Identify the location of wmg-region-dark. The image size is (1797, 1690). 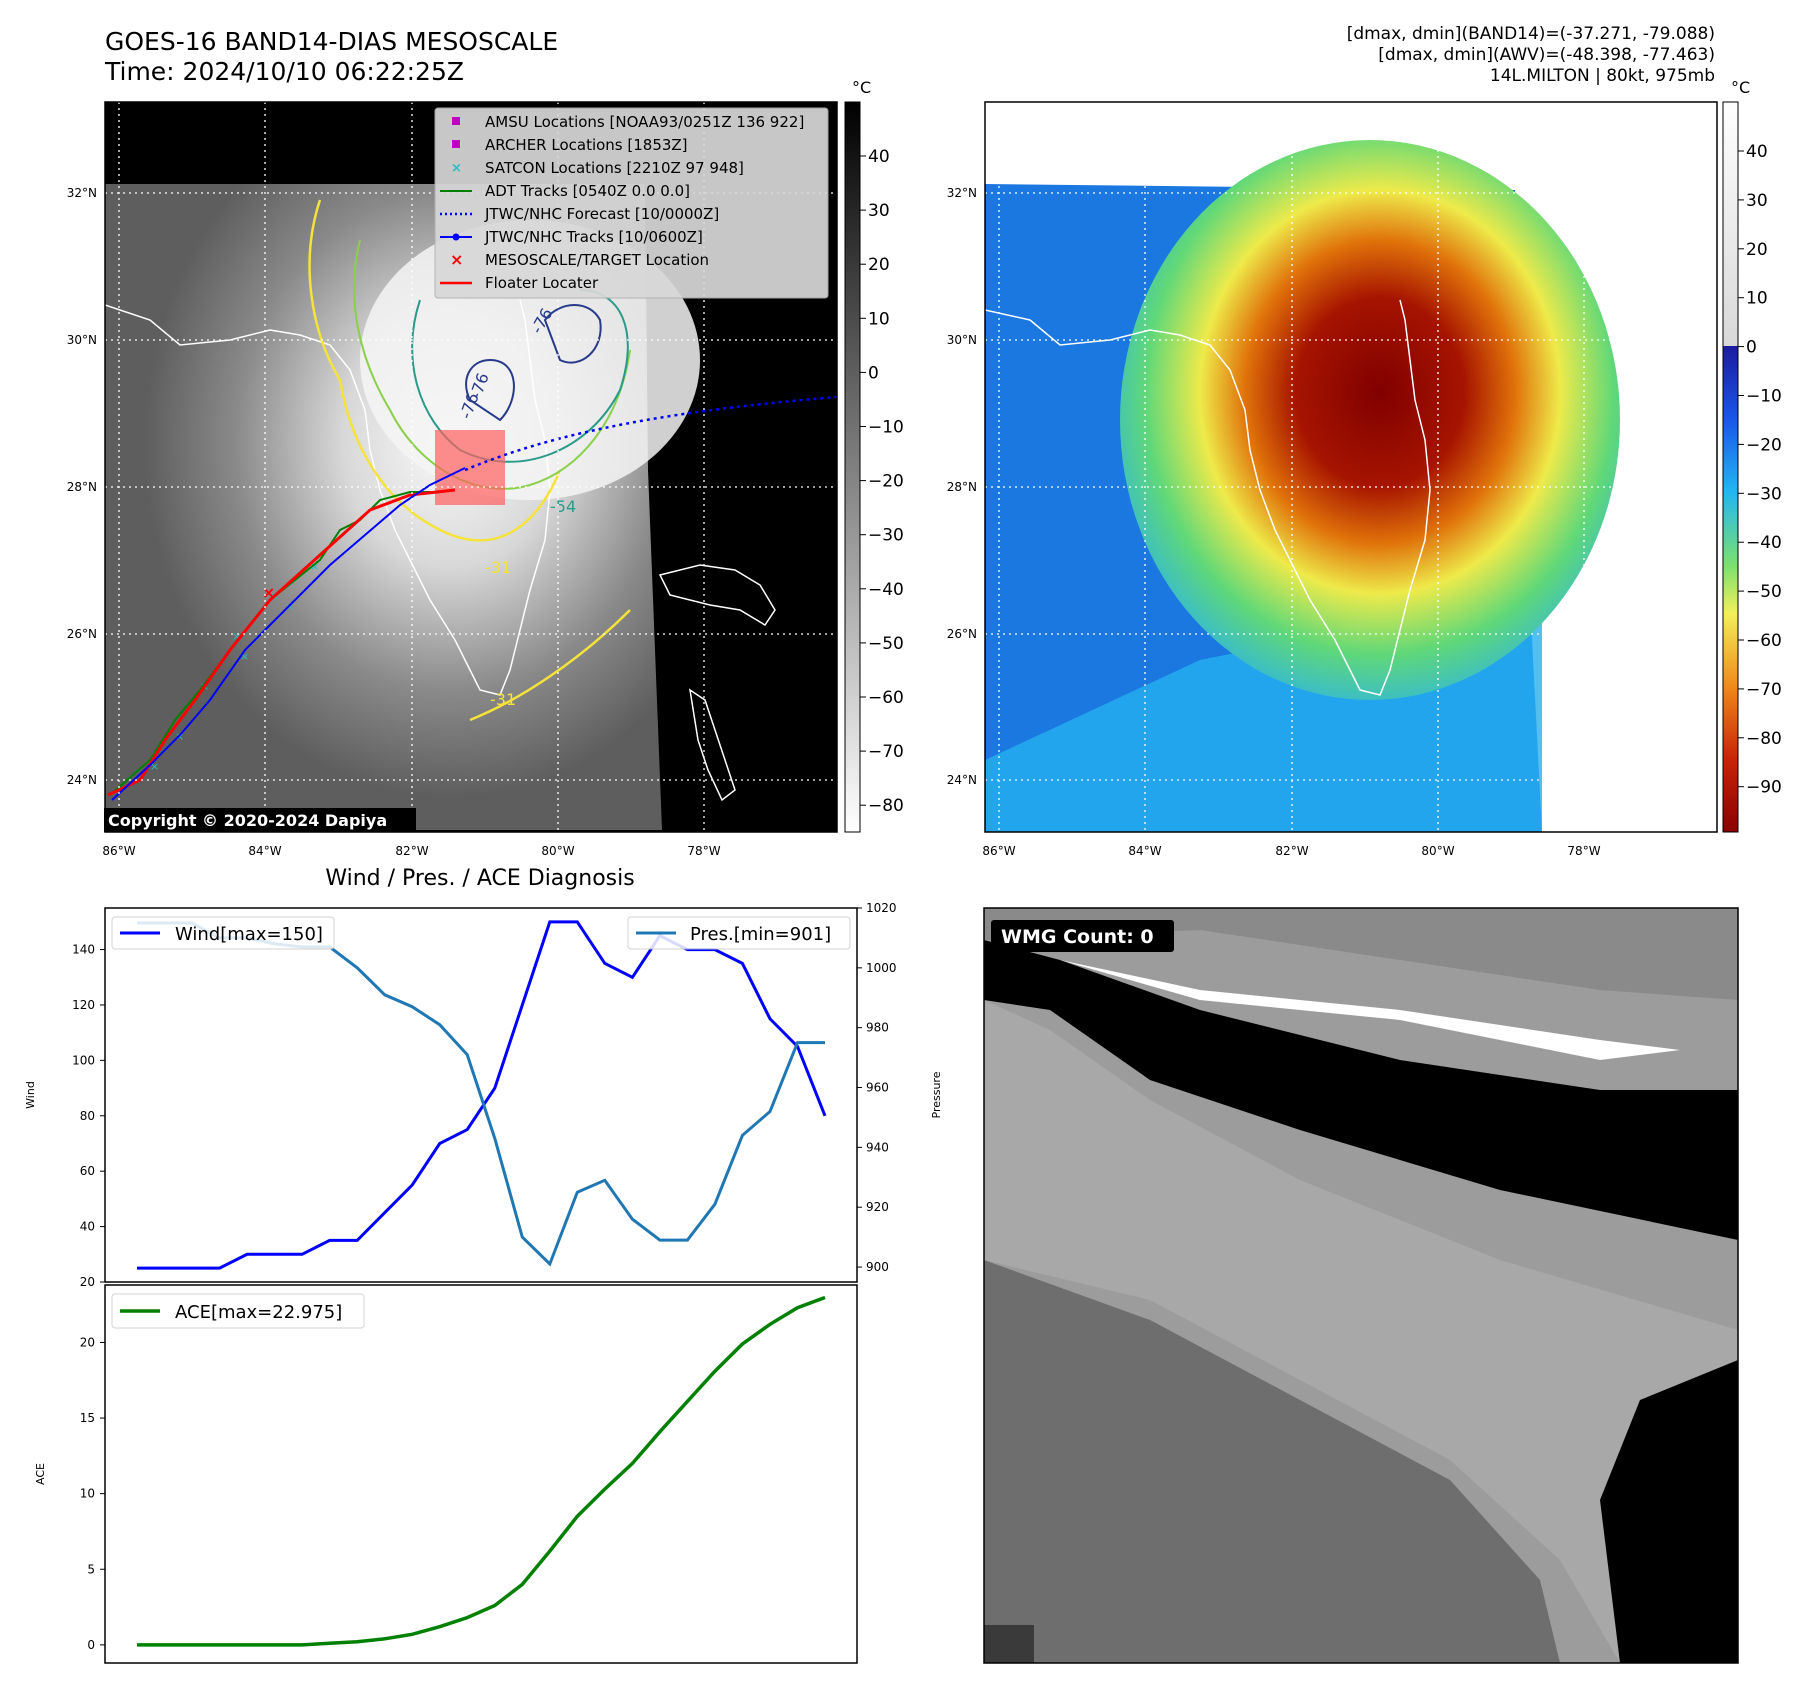
(1272, 1461).